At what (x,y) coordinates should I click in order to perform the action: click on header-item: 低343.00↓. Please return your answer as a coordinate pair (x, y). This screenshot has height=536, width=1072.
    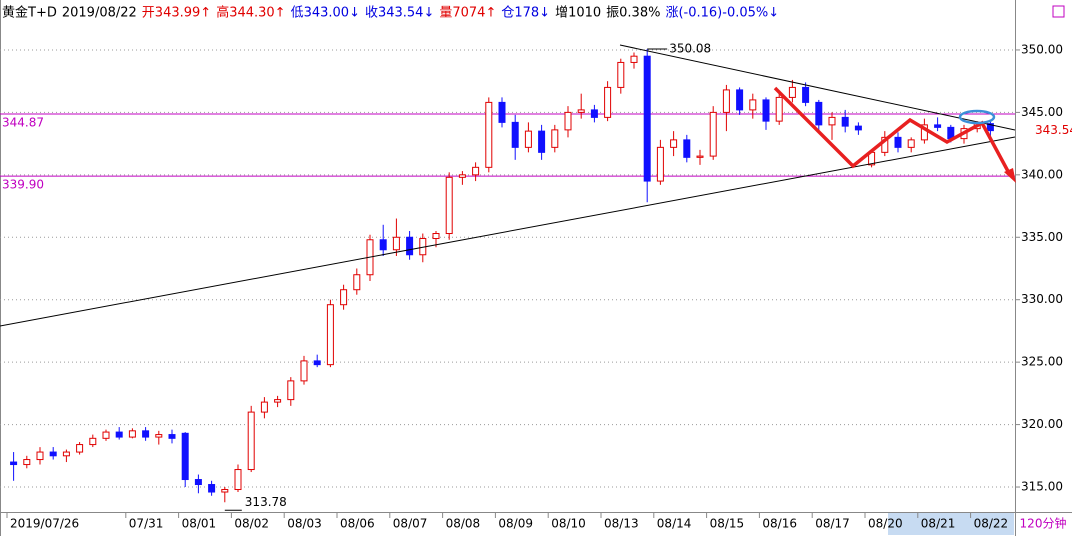
    Looking at the image, I should click on (325, 13).